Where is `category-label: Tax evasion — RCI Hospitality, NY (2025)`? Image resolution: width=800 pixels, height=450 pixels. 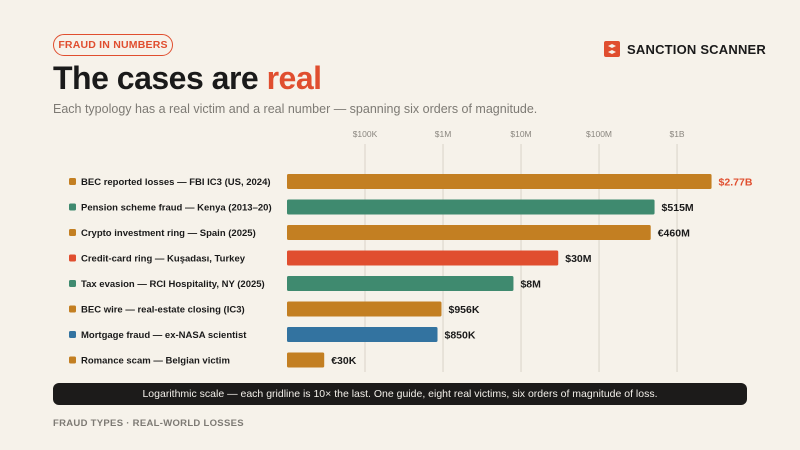 category-label: Tax evasion — RCI Hospitality, NY (2025) is located at coordinates (173, 284).